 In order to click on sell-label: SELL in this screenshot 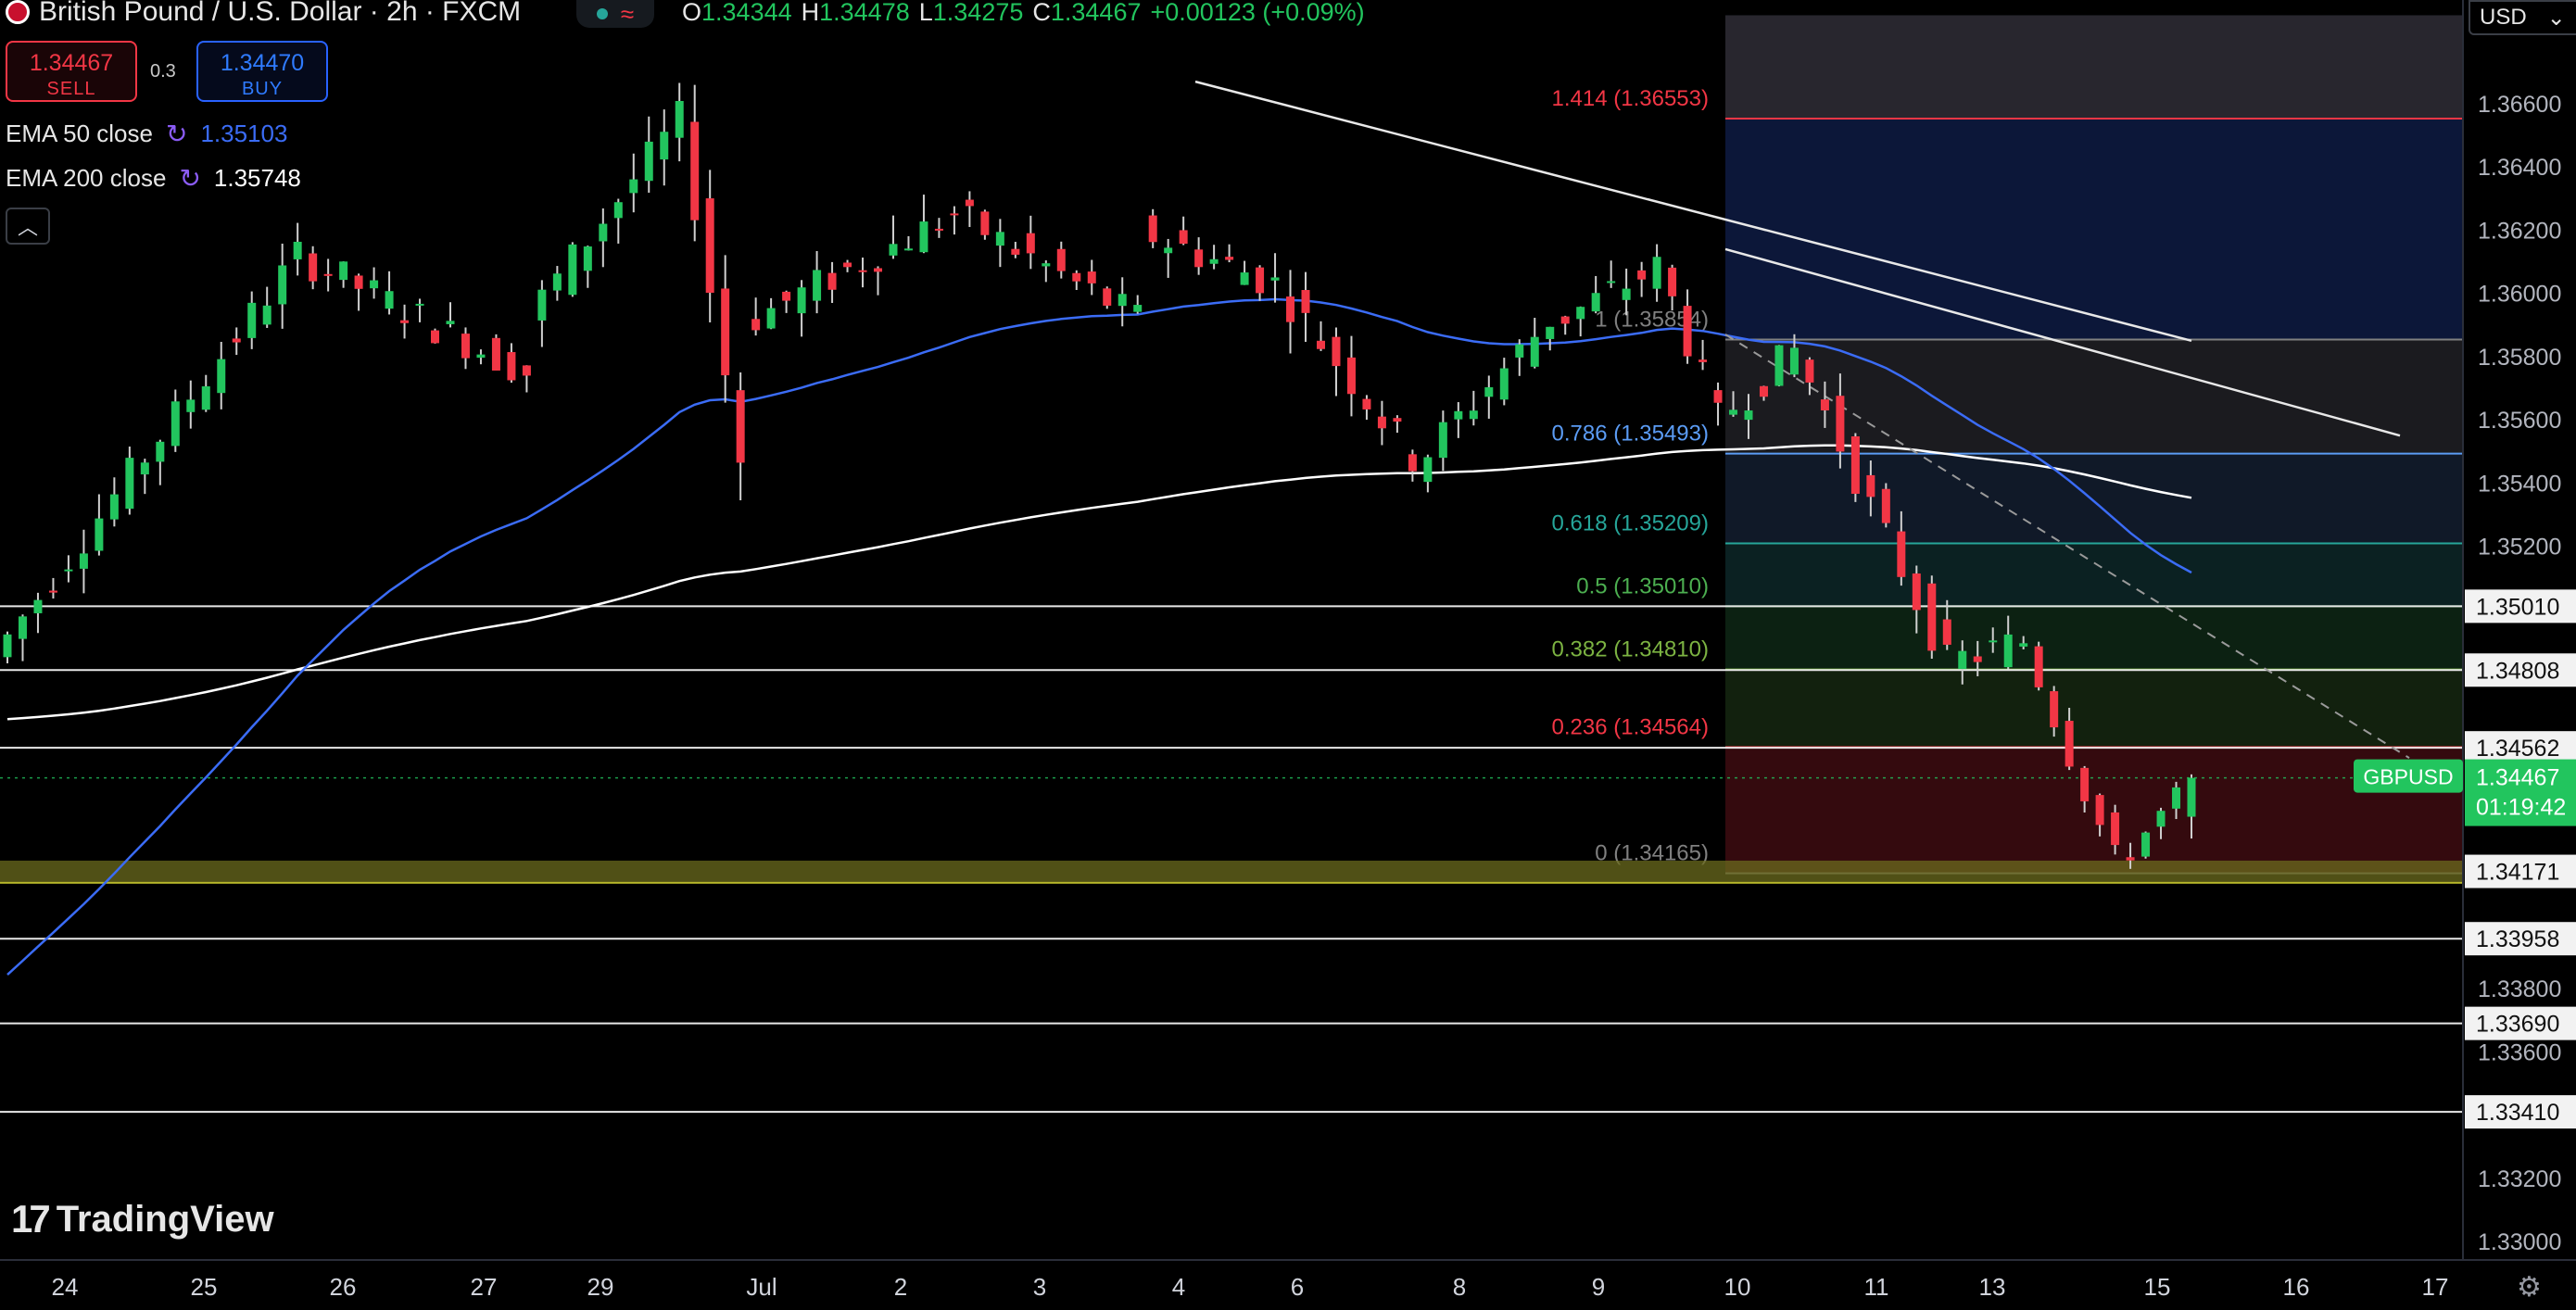, I will do `click(71, 89)`.